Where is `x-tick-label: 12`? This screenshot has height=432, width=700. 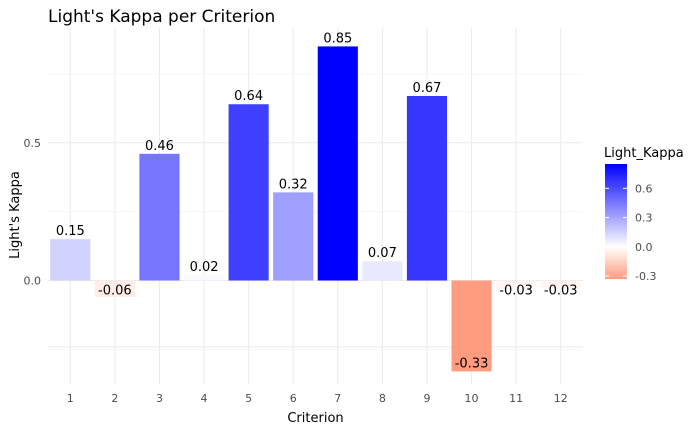
x-tick-label: 12 is located at coordinates (561, 398).